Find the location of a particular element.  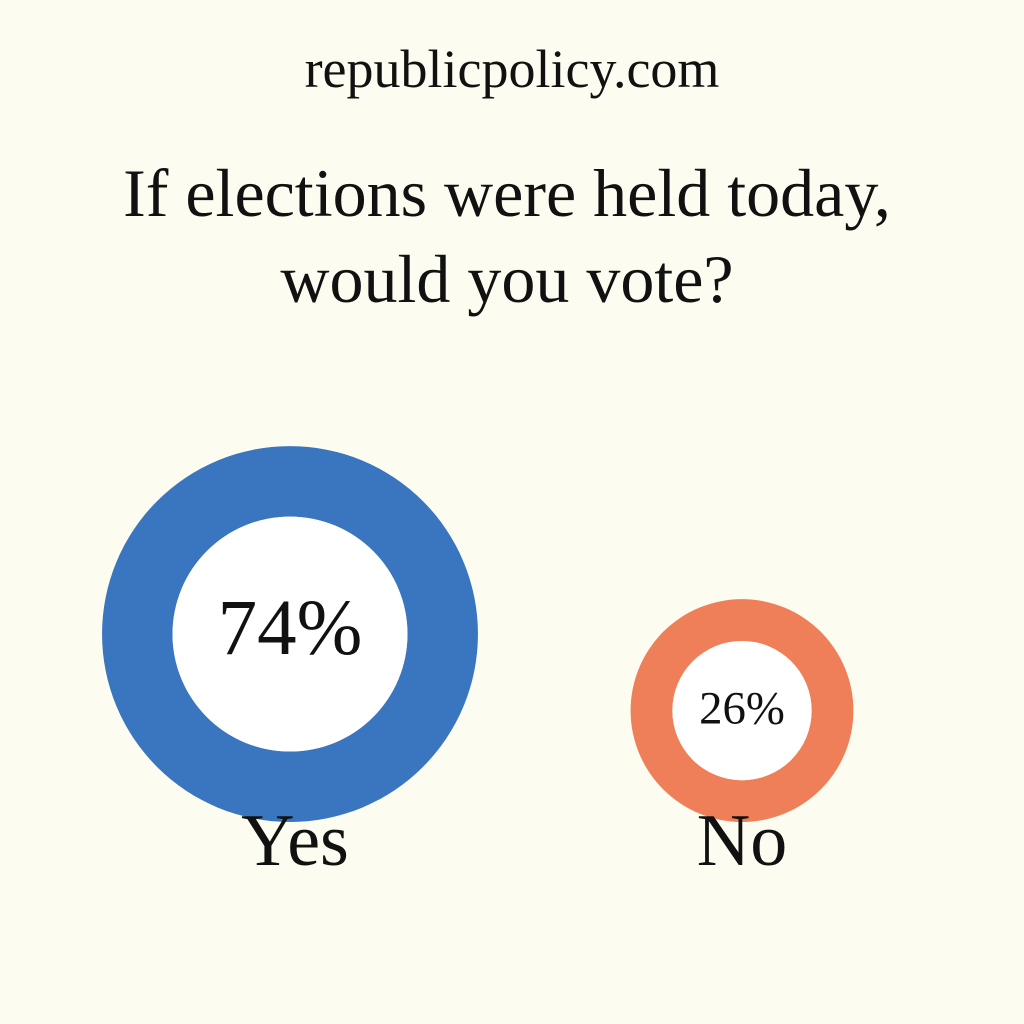

value-label: 26% is located at coordinates (742, 708).